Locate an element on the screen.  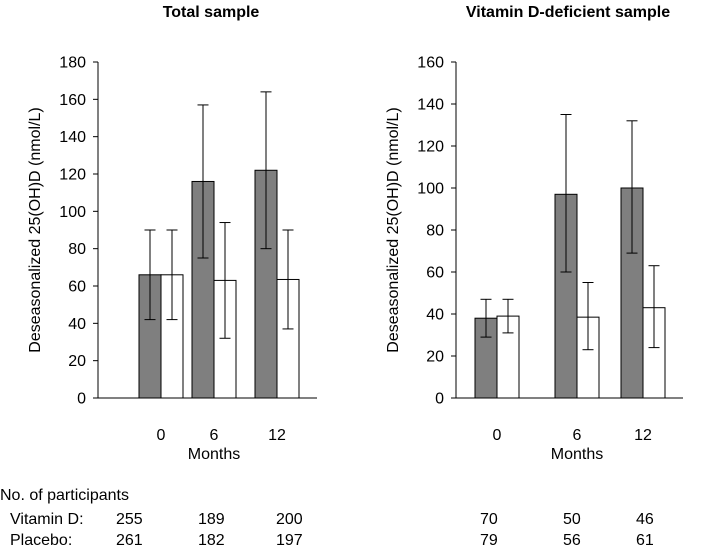
y-tick-label-total-60: 60 is located at coordinates (77, 287).